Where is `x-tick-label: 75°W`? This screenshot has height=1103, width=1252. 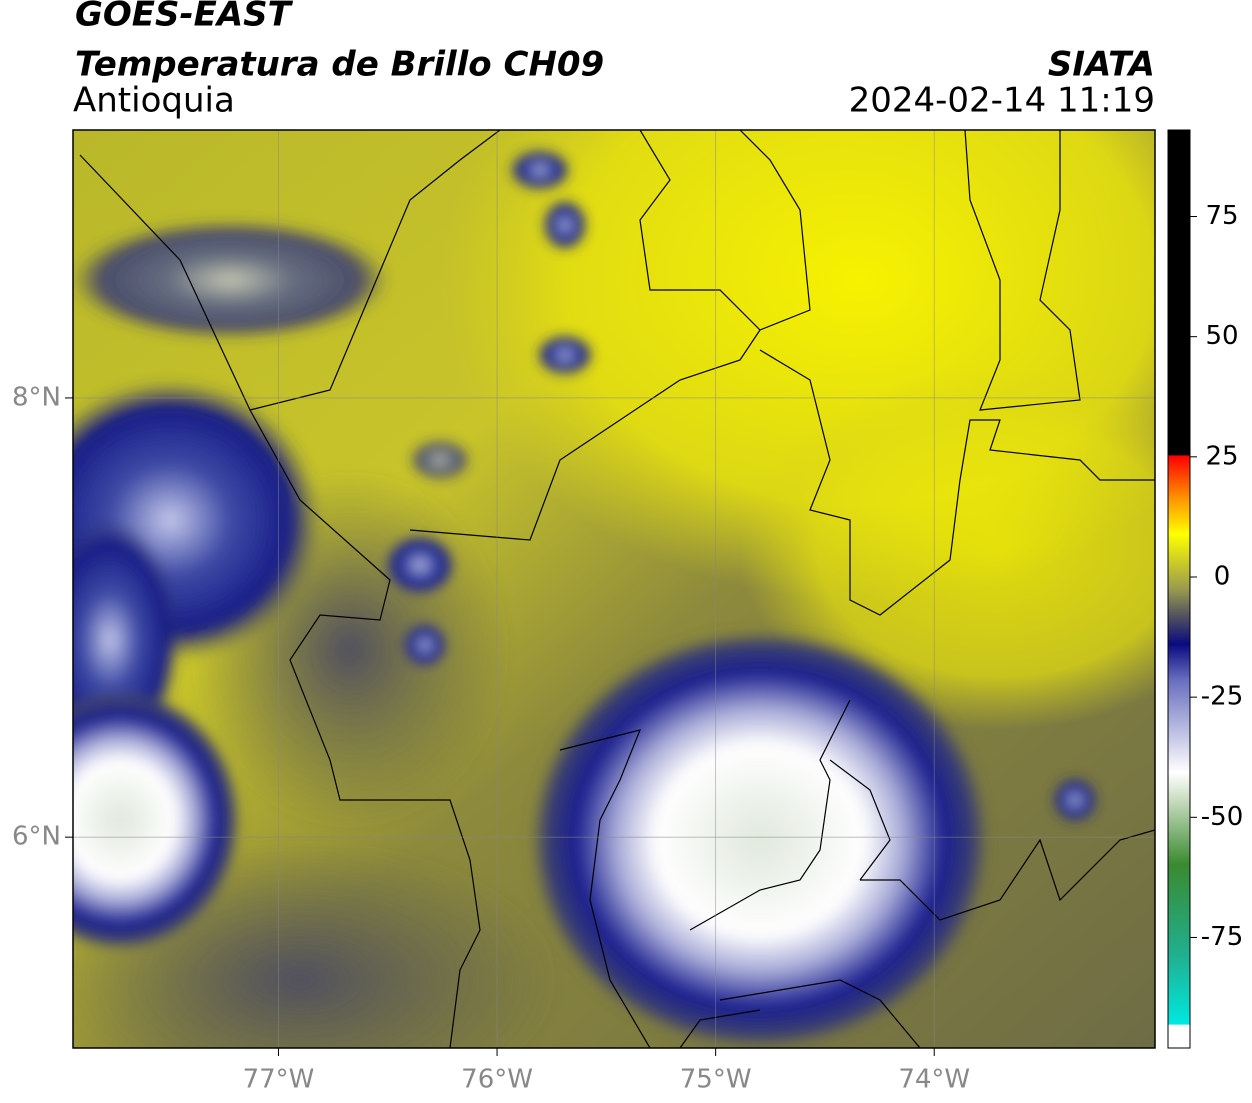
x-tick-label: 75°W is located at coordinates (716, 1080).